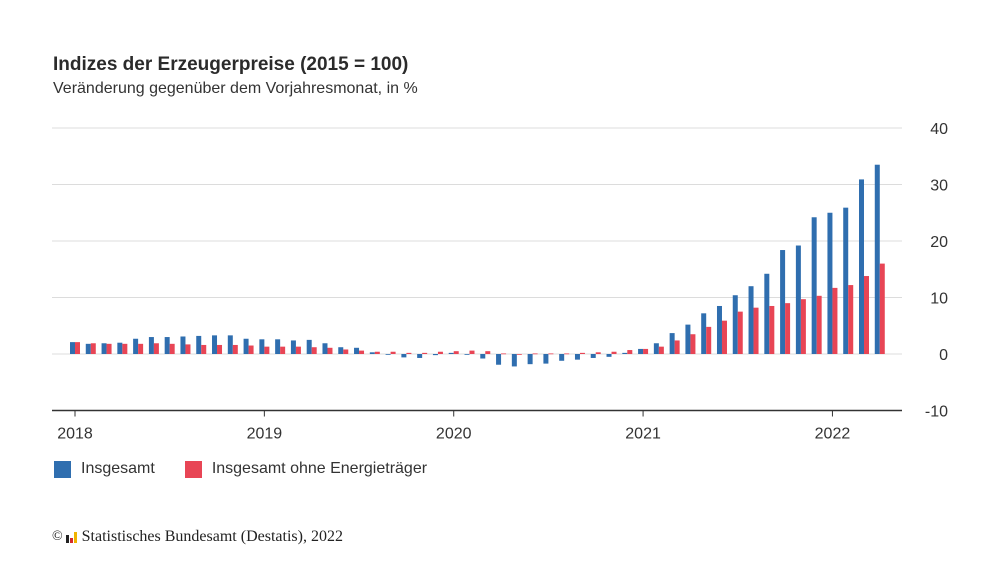 Image resolution: width=1000 pixels, height=563 pixels. Describe the element at coordinates (62, 469) in the screenshot. I see `legend-swatch-blue` at that location.